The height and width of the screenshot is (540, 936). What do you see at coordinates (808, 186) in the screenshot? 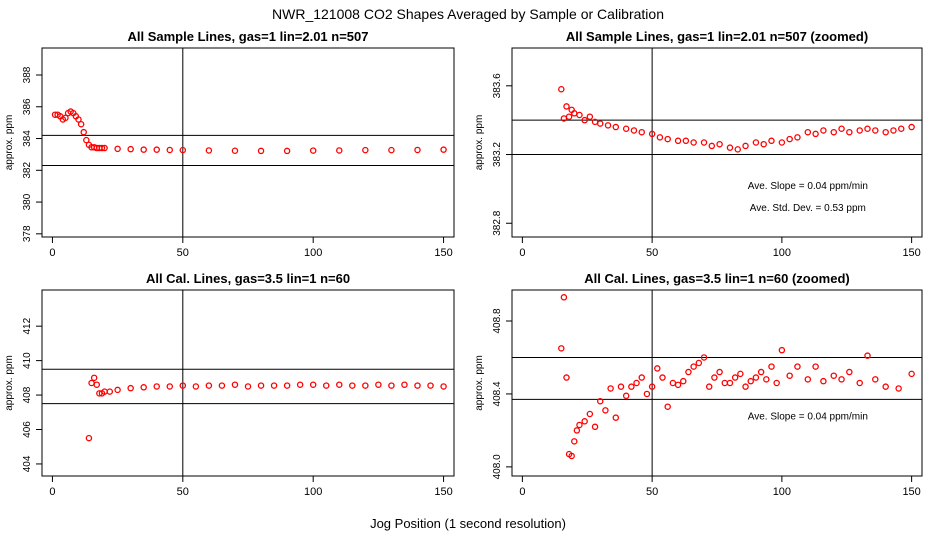
I see `annotation-text: Ave. Slope = 0.04 ppm/min` at bounding box center [808, 186].